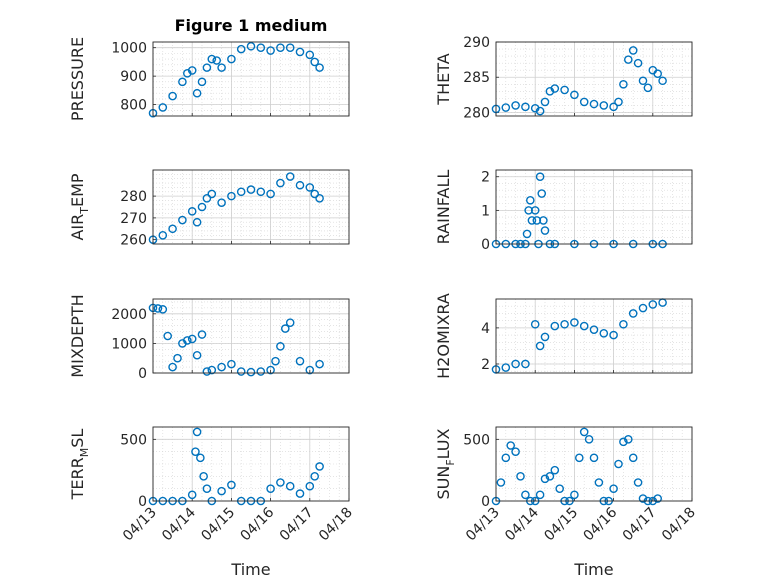 Image resolution: width=778 pixels, height=583 pixels. What do you see at coordinates (133, 219) in the screenshot?
I see `y-tick-label: 270` at bounding box center [133, 219].